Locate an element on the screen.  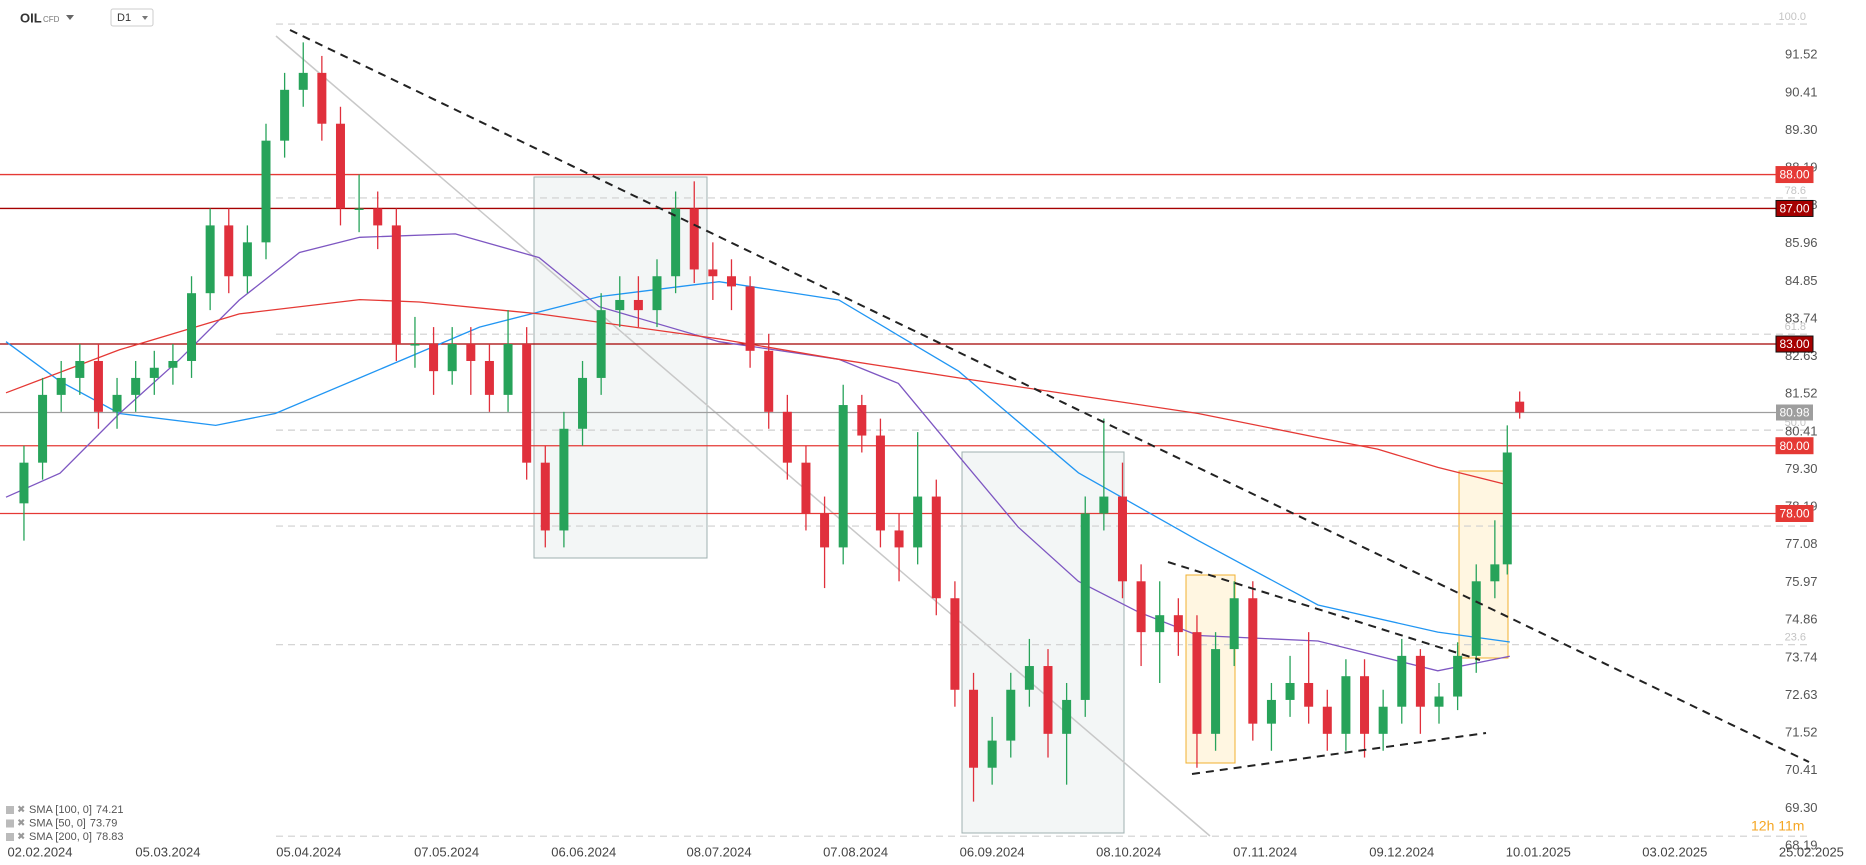
x-tick-label: 10.01.2025 is located at coordinates (1538, 851).